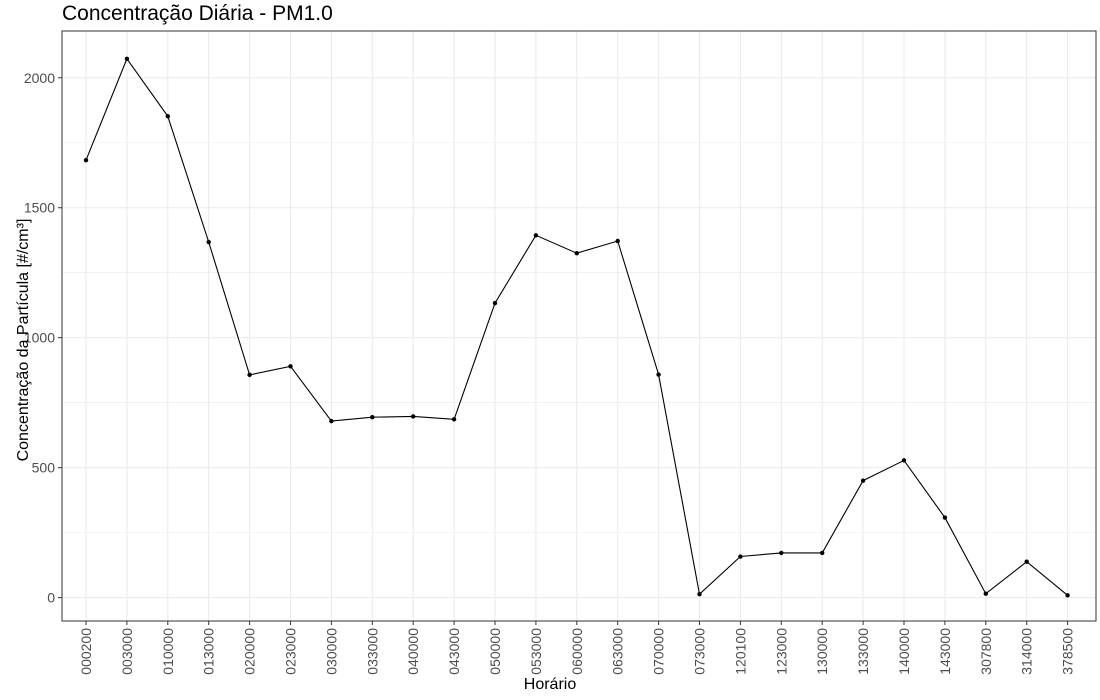 The image size is (1100, 700). What do you see at coordinates (413, 651) in the screenshot?
I see `x-tick-label: 040000` at bounding box center [413, 651].